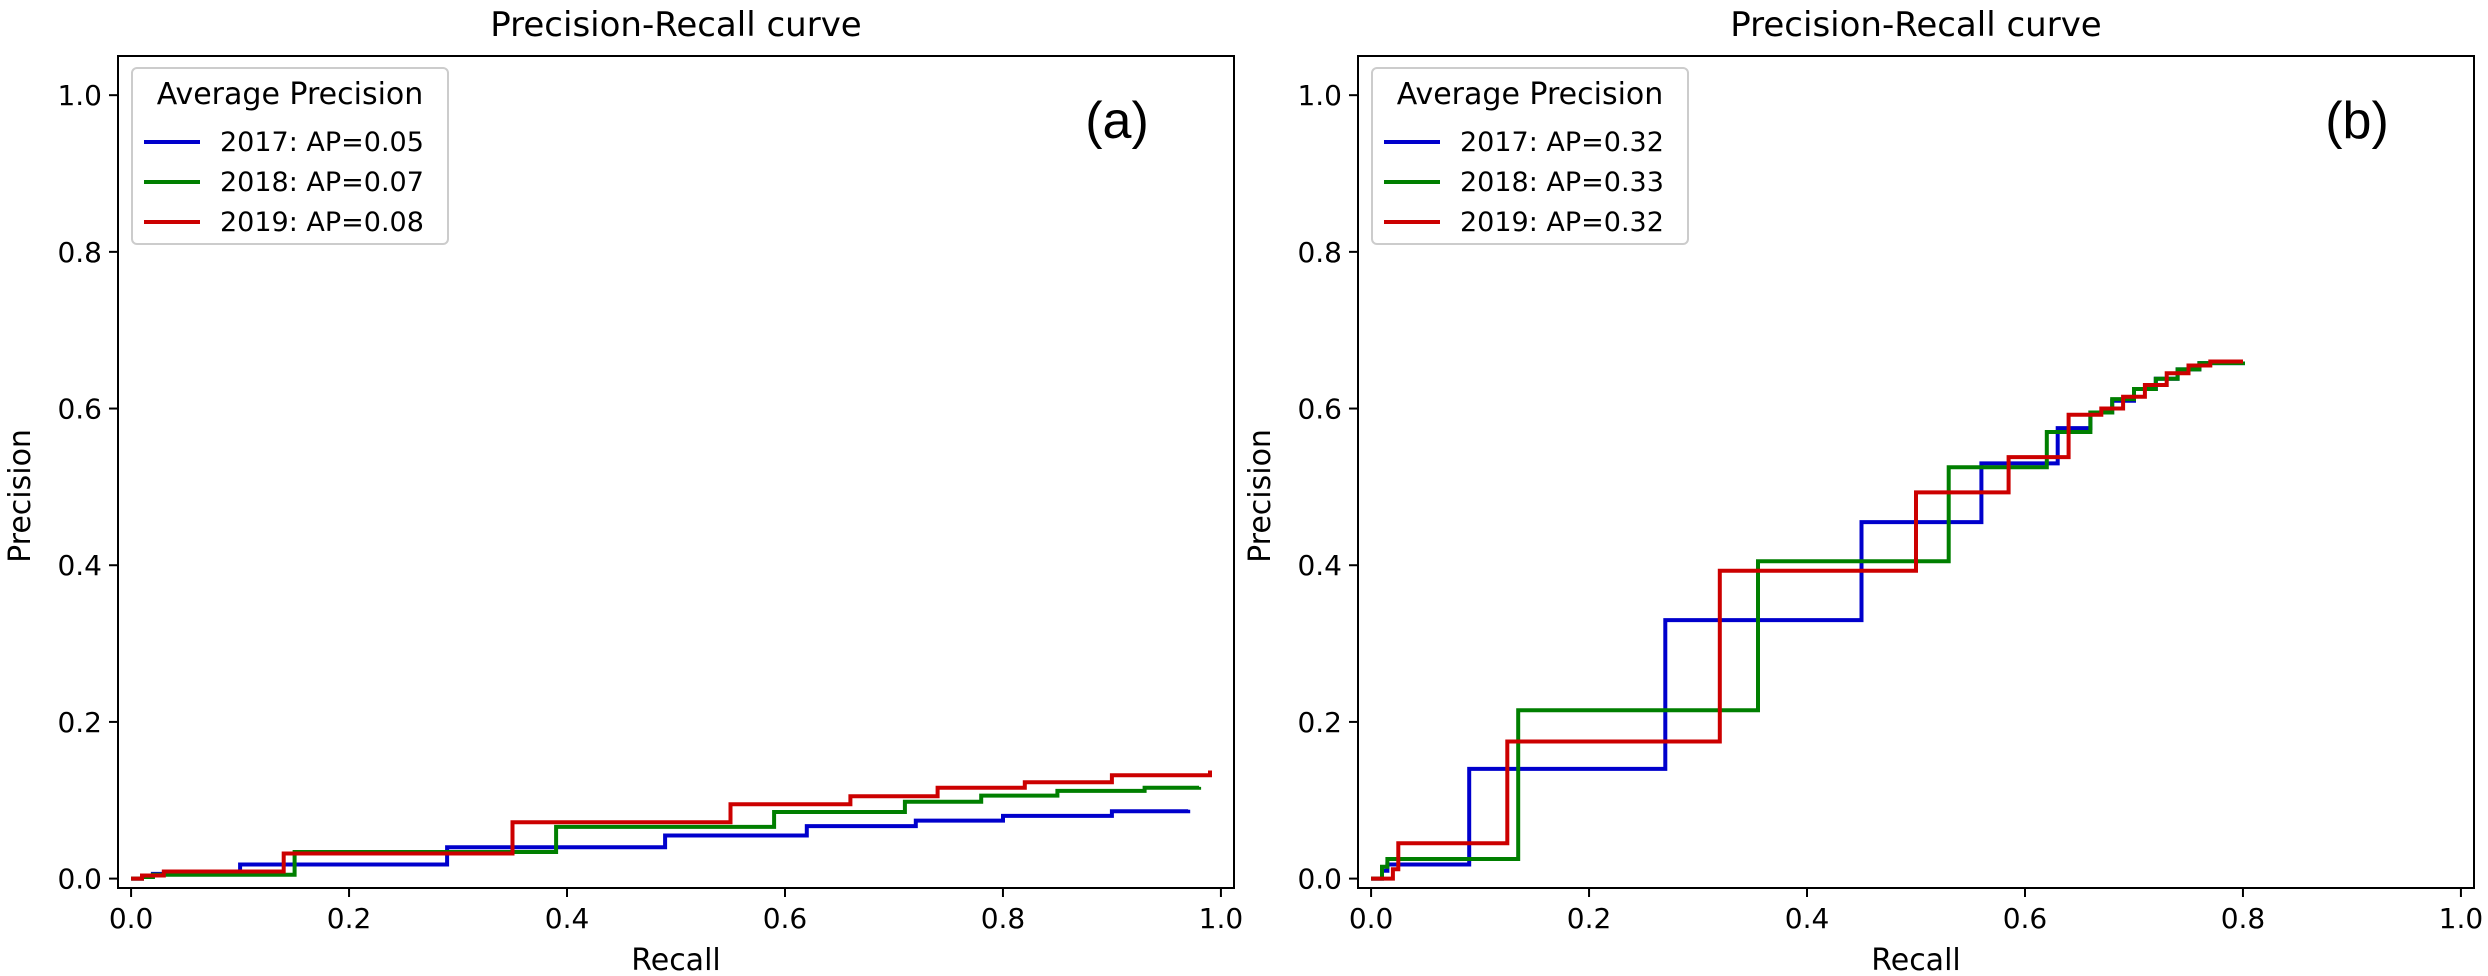 This screenshot has height=976, width=2488. Describe the element at coordinates (322, 182) in the screenshot. I see `legend-entry: 2018: AP=0.07` at that location.